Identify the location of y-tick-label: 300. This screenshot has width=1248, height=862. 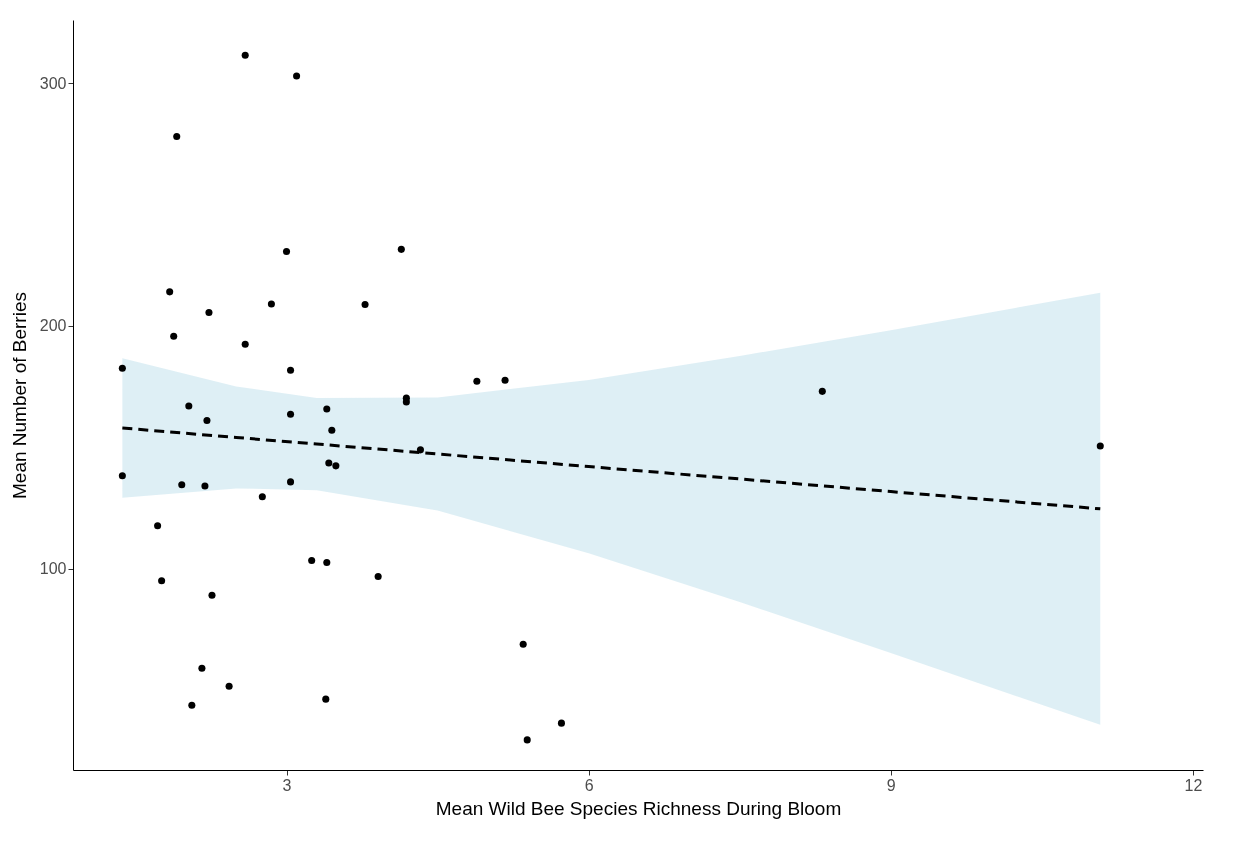
(53, 83).